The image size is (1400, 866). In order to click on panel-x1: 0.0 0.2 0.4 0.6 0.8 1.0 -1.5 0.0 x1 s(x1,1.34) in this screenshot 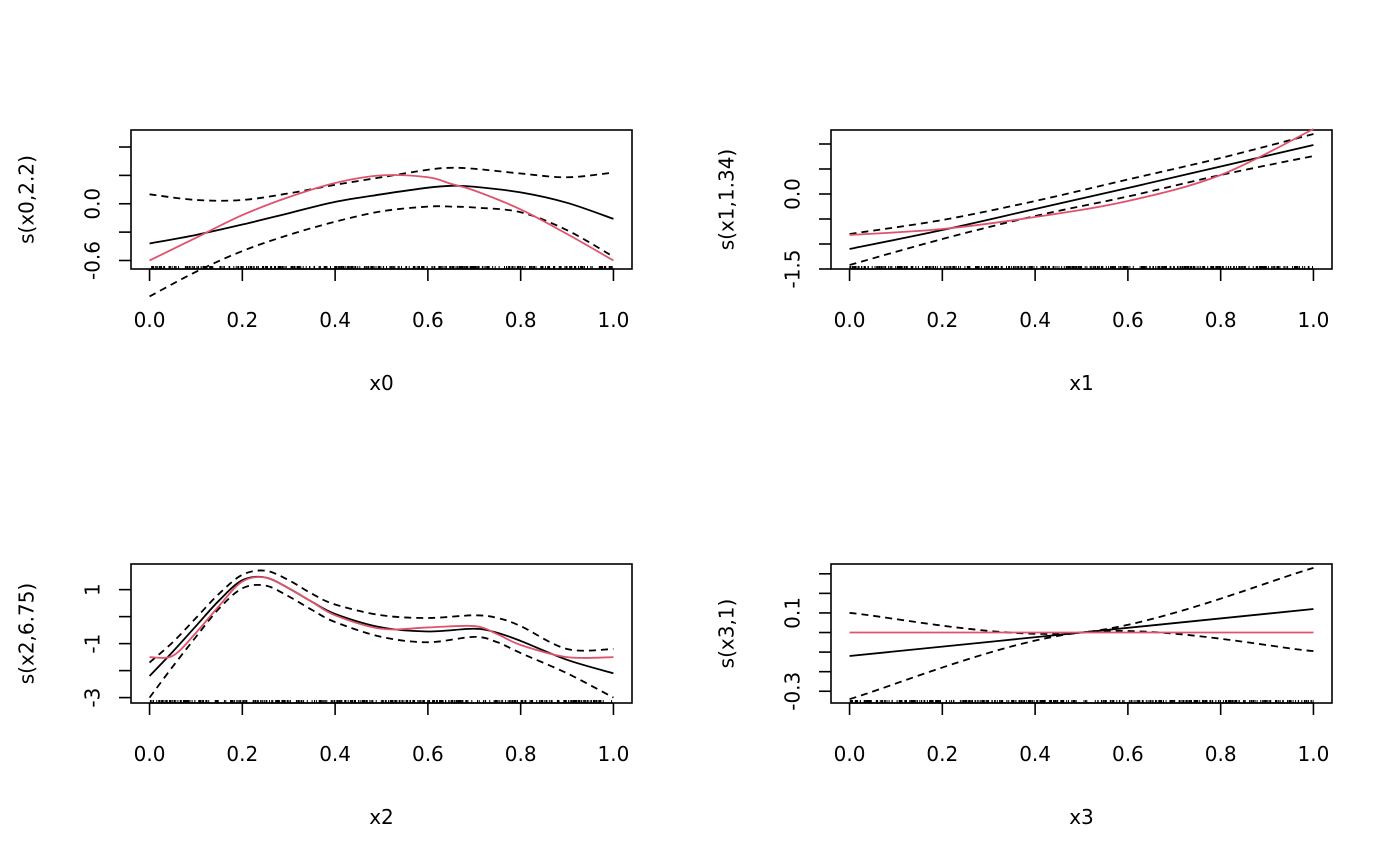, I will do `click(1024, 261)`.